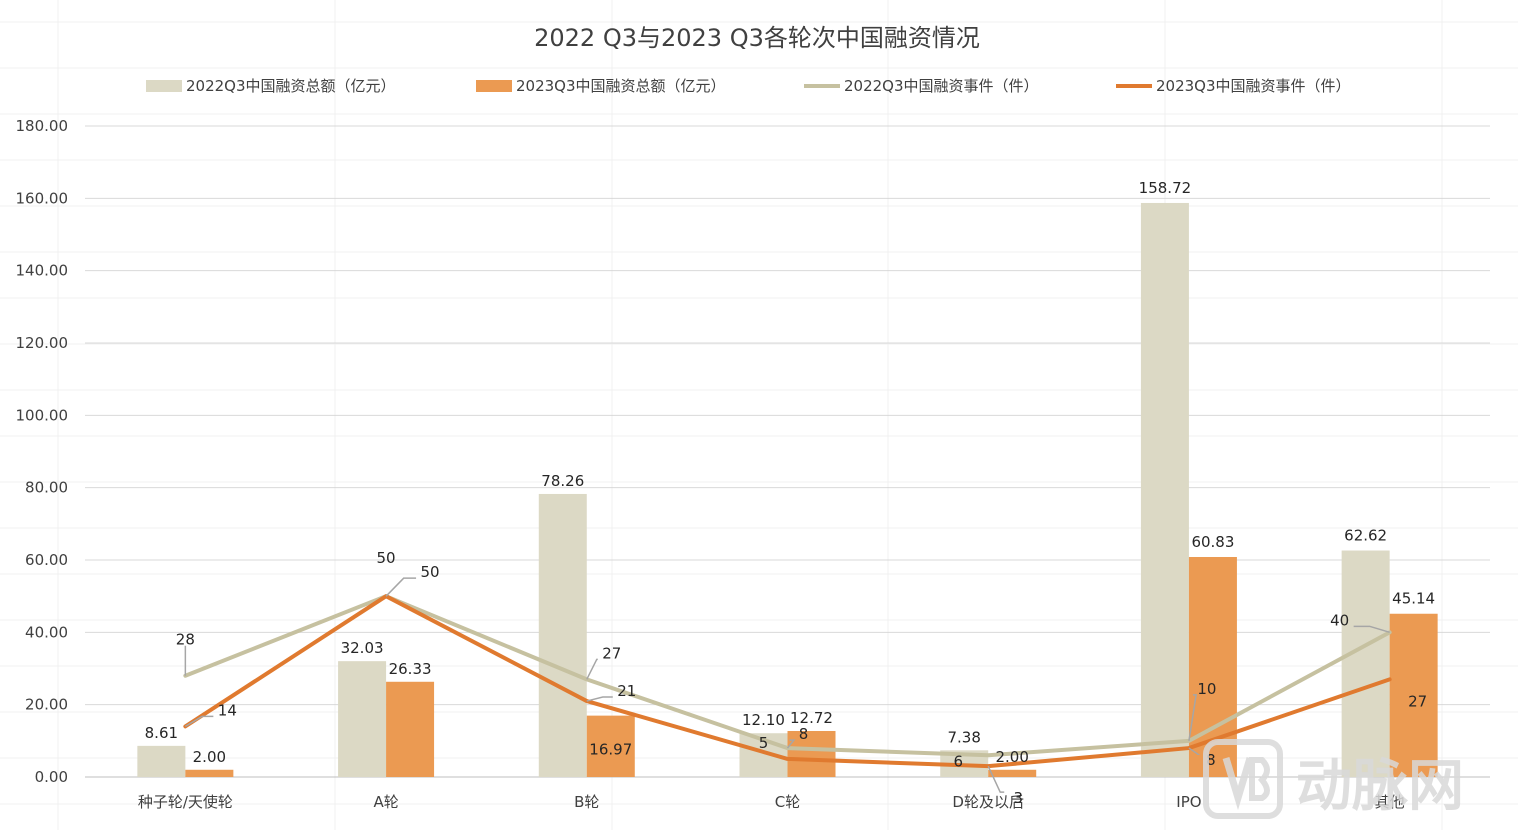  Describe the element at coordinates (988, 802) in the screenshot. I see `x-tick-label: D轮及以后` at that location.